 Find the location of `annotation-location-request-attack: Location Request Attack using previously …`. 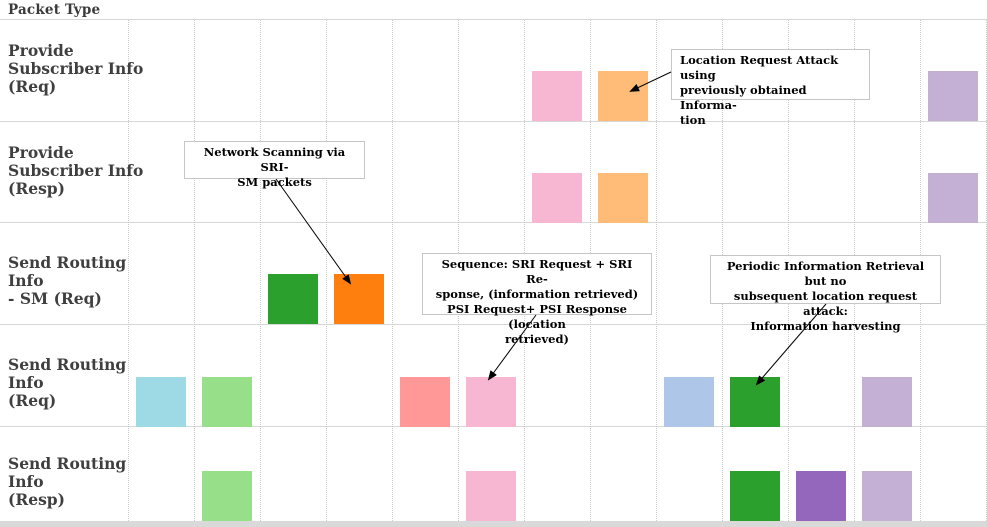

annotation-location-request-attack: Location Request Attack using previously … is located at coordinates (770, 88).